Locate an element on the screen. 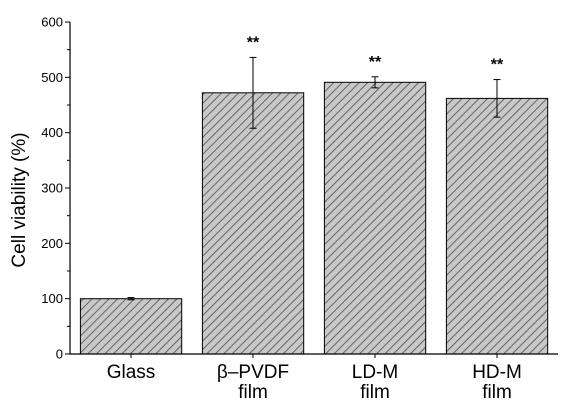  x-tick-label-0: Glass is located at coordinates (131, 372).